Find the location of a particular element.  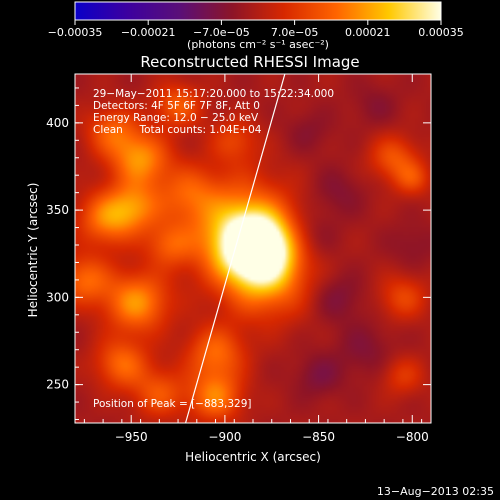

colorbar-tick-label: 7.0e−05 is located at coordinates (294, 32).